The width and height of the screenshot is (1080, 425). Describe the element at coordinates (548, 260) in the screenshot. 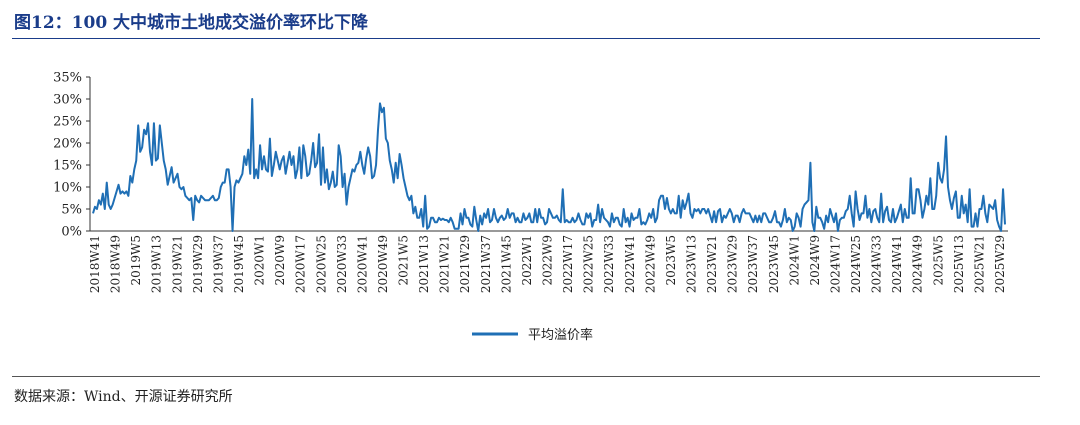

I see `x-tick-label: 2022W9` at that location.